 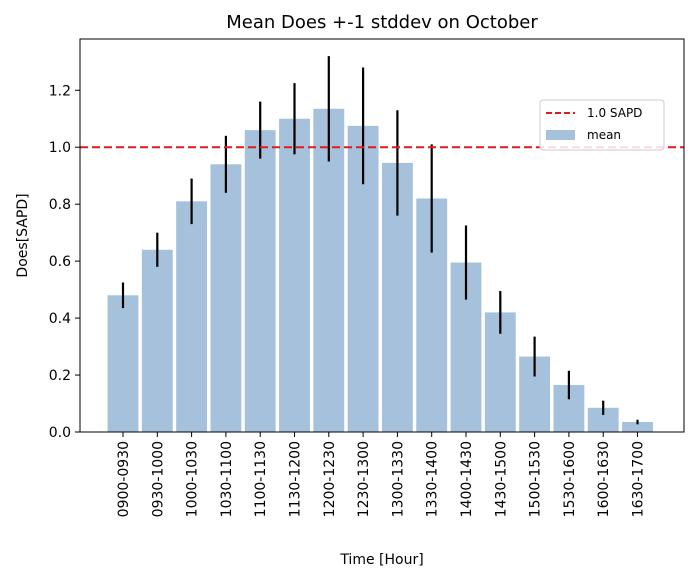 What do you see at coordinates (398, 479) in the screenshot?
I see `x-tick-label: 1300-1330` at bounding box center [398, 479].